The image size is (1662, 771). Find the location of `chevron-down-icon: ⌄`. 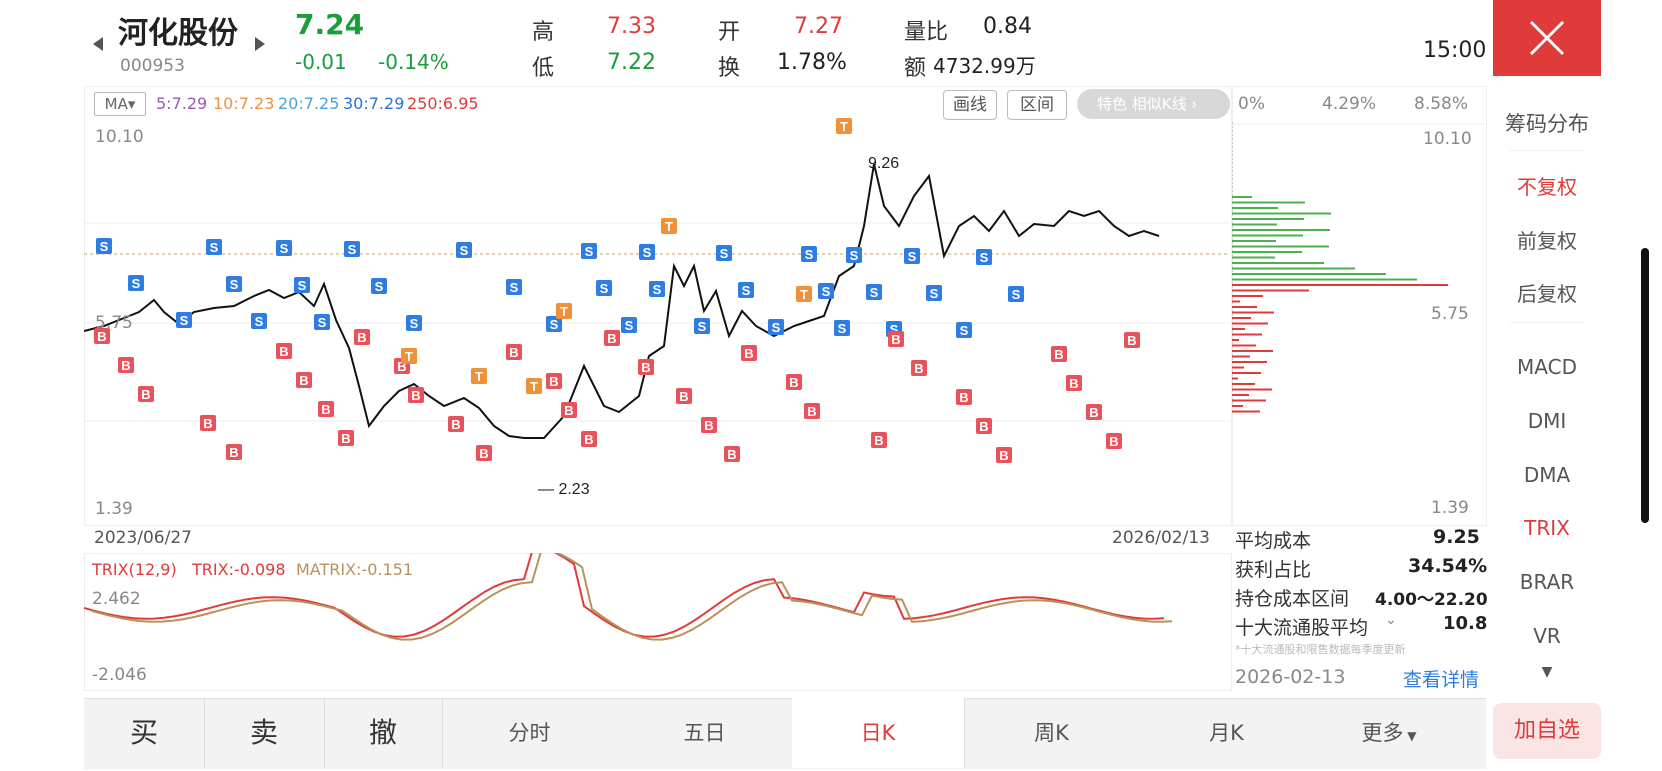

chevron-down-icon: ⌄ is located at coordinates (1391, 620).